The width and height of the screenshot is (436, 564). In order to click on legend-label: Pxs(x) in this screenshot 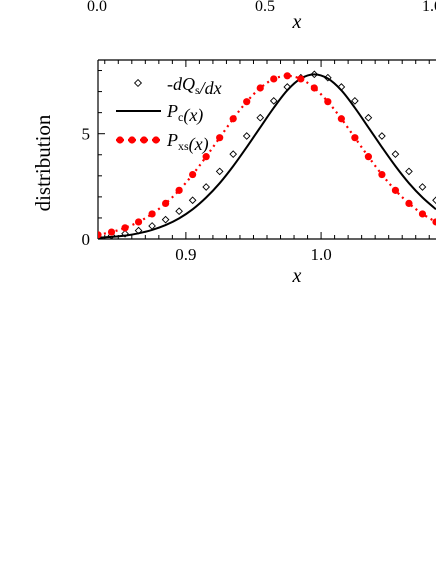, I will do `click(187, 142)`.